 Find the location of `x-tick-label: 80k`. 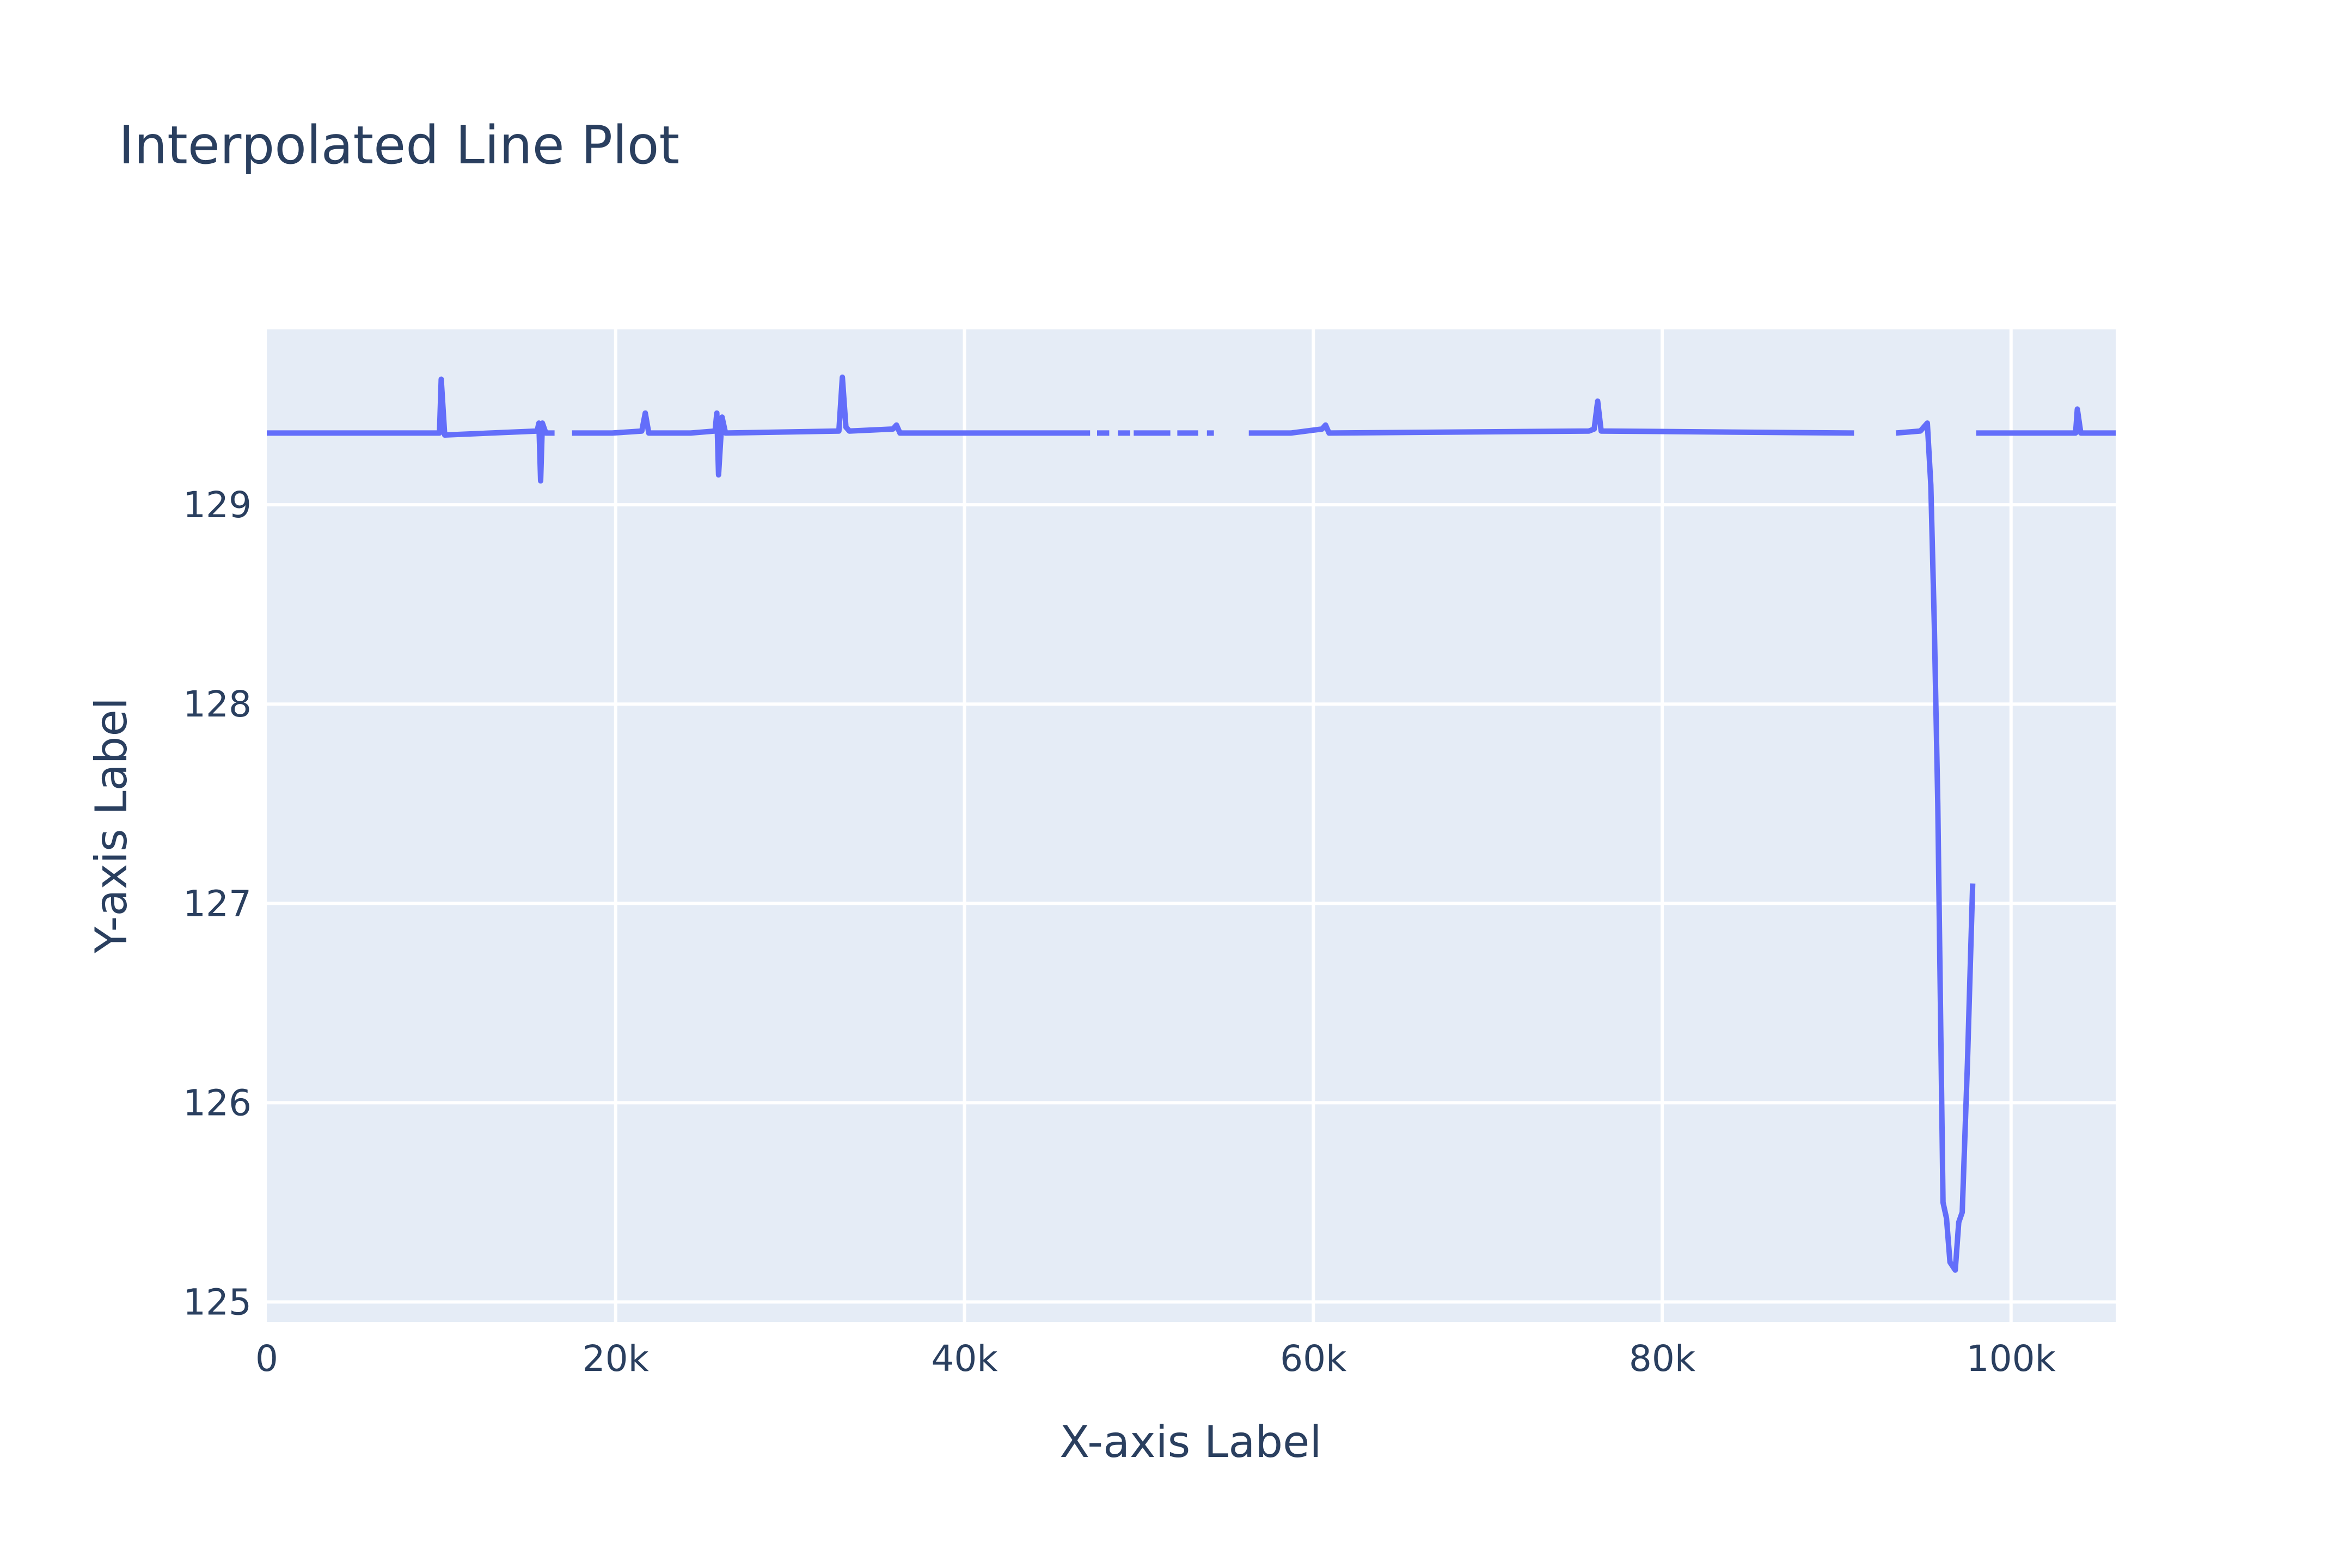

x-tick-label: 80k is located at coordinates (1662, 1359).